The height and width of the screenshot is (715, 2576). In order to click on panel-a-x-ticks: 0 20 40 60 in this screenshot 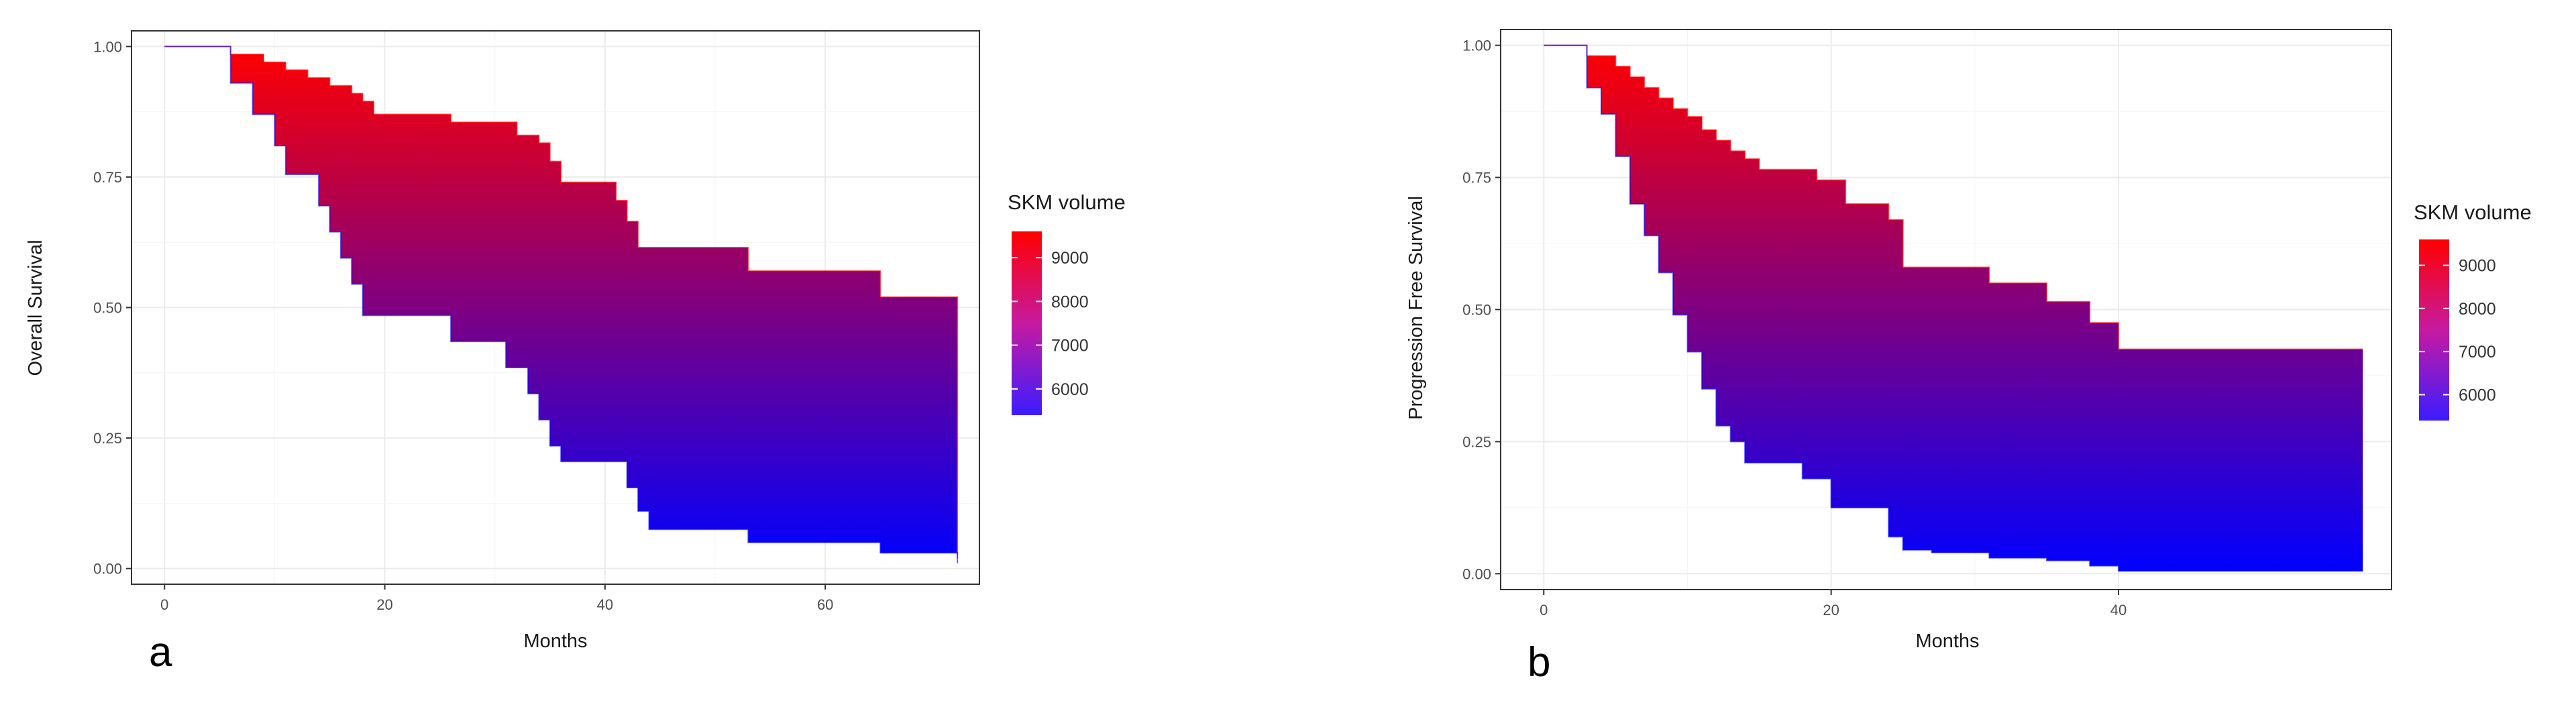, I will do `click(496, 599)`.